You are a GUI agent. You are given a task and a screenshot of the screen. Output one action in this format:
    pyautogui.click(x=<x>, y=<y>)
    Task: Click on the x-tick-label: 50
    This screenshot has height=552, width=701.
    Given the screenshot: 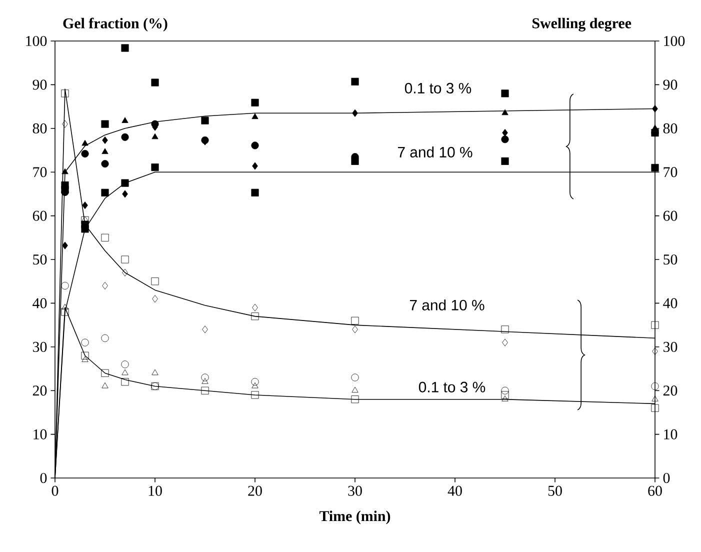 What is the action you would take?
    pyautogui.click(x=555, y=491)
    